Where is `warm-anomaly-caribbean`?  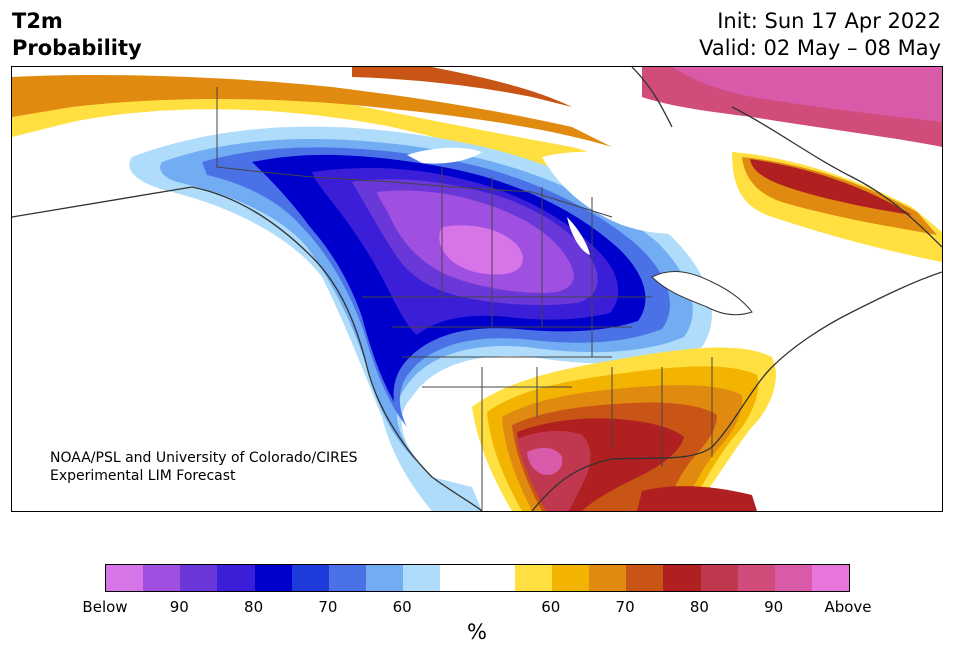
warm-anomaly-caribbean is located at coordinates (697, 498).